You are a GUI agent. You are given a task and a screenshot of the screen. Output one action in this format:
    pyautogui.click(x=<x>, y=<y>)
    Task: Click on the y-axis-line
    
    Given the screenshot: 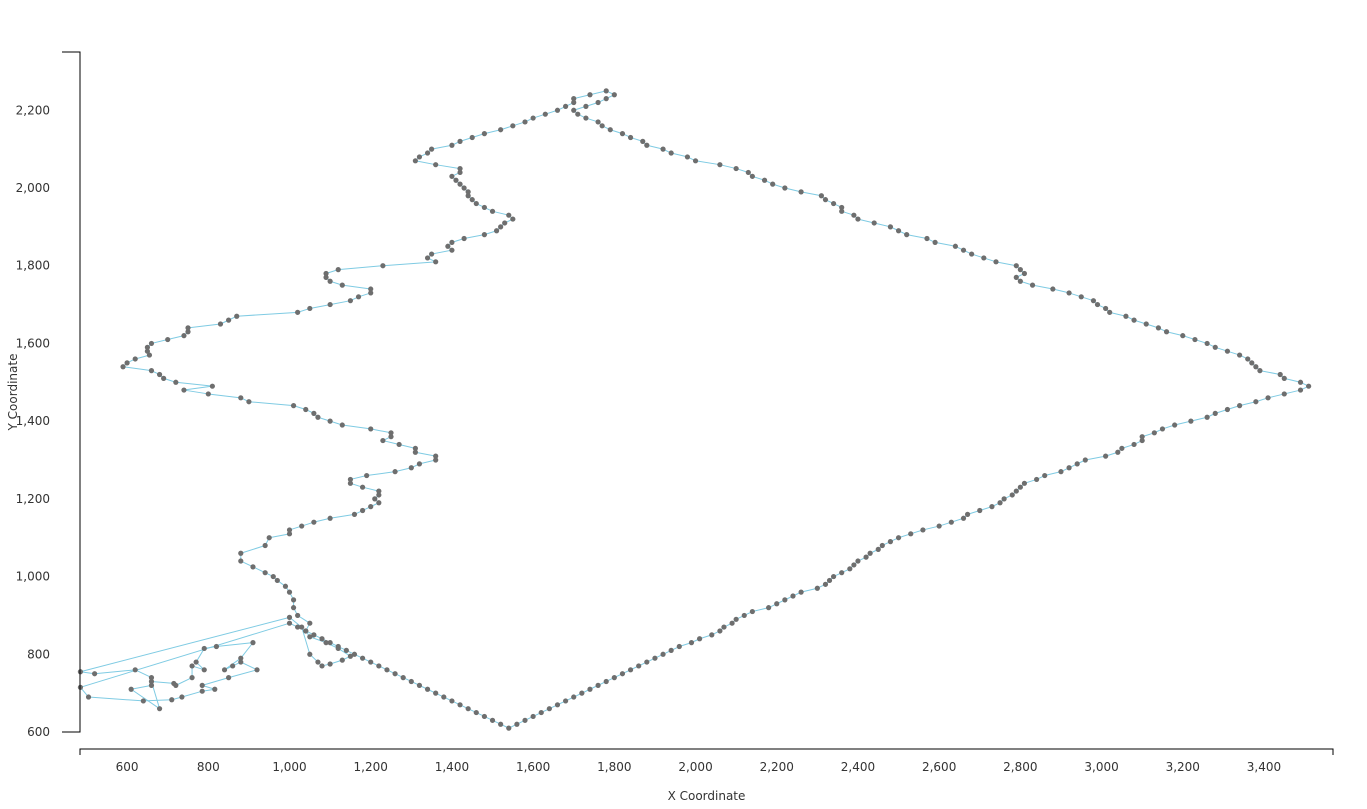 What is the action you would take?
    pyautogui.click(x=71, y=392)
    